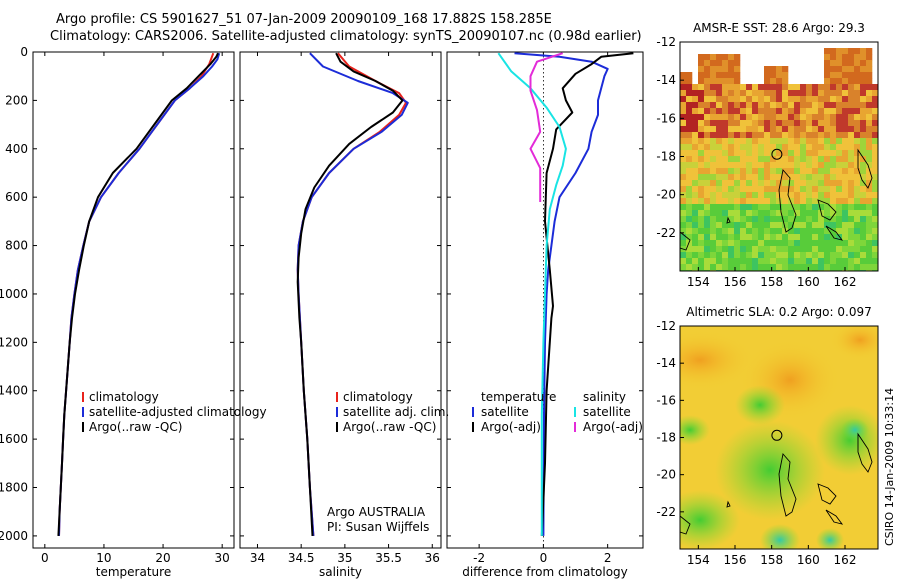 The image size is (900, 580). What do you see at coordinates (432, 558) in the screenshot?
I see `x-tick-label: 36` at bounding box center [432, 558].